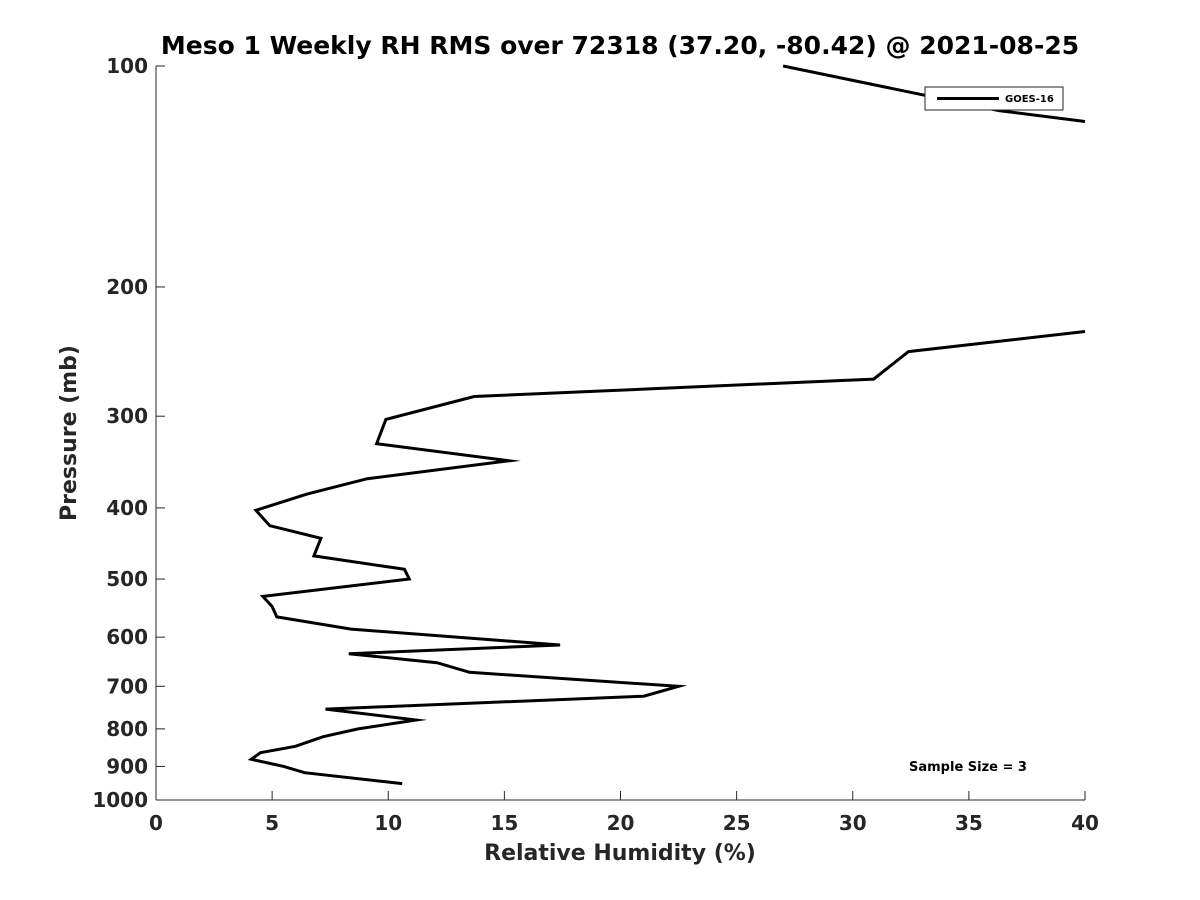 This screenshot has width=1200, height=900. I want to click on y-tick-label: 400, so click(127, 508).